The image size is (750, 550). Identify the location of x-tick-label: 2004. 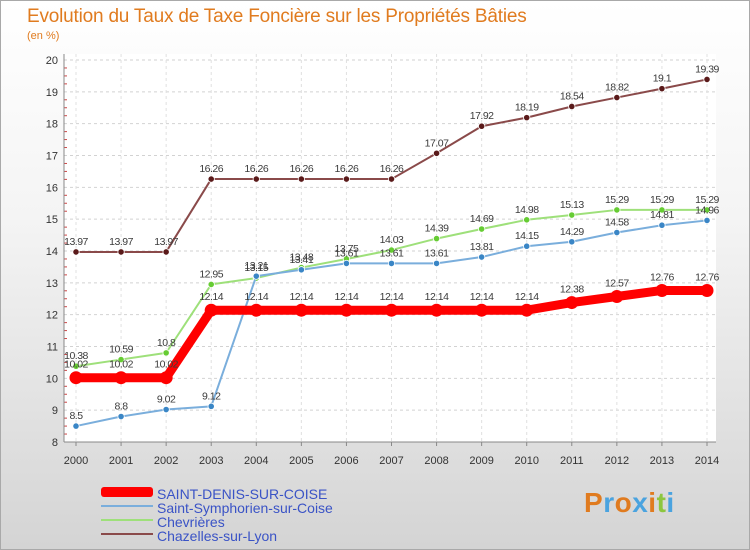
(256, 461).